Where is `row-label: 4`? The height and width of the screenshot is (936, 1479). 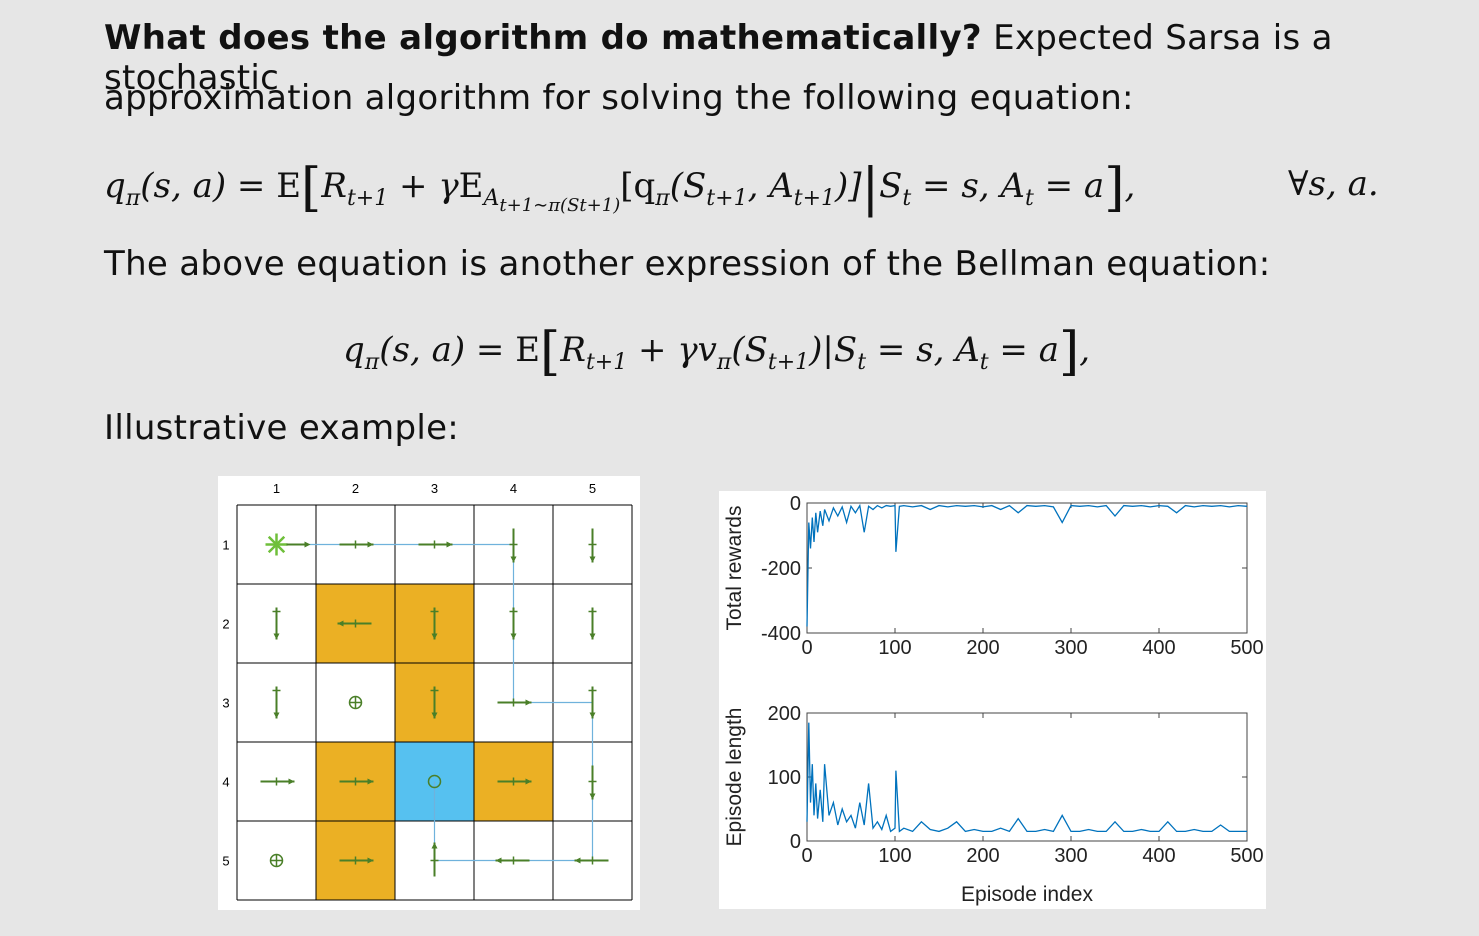 row-label: 4 is located at coordinates (225, 782).